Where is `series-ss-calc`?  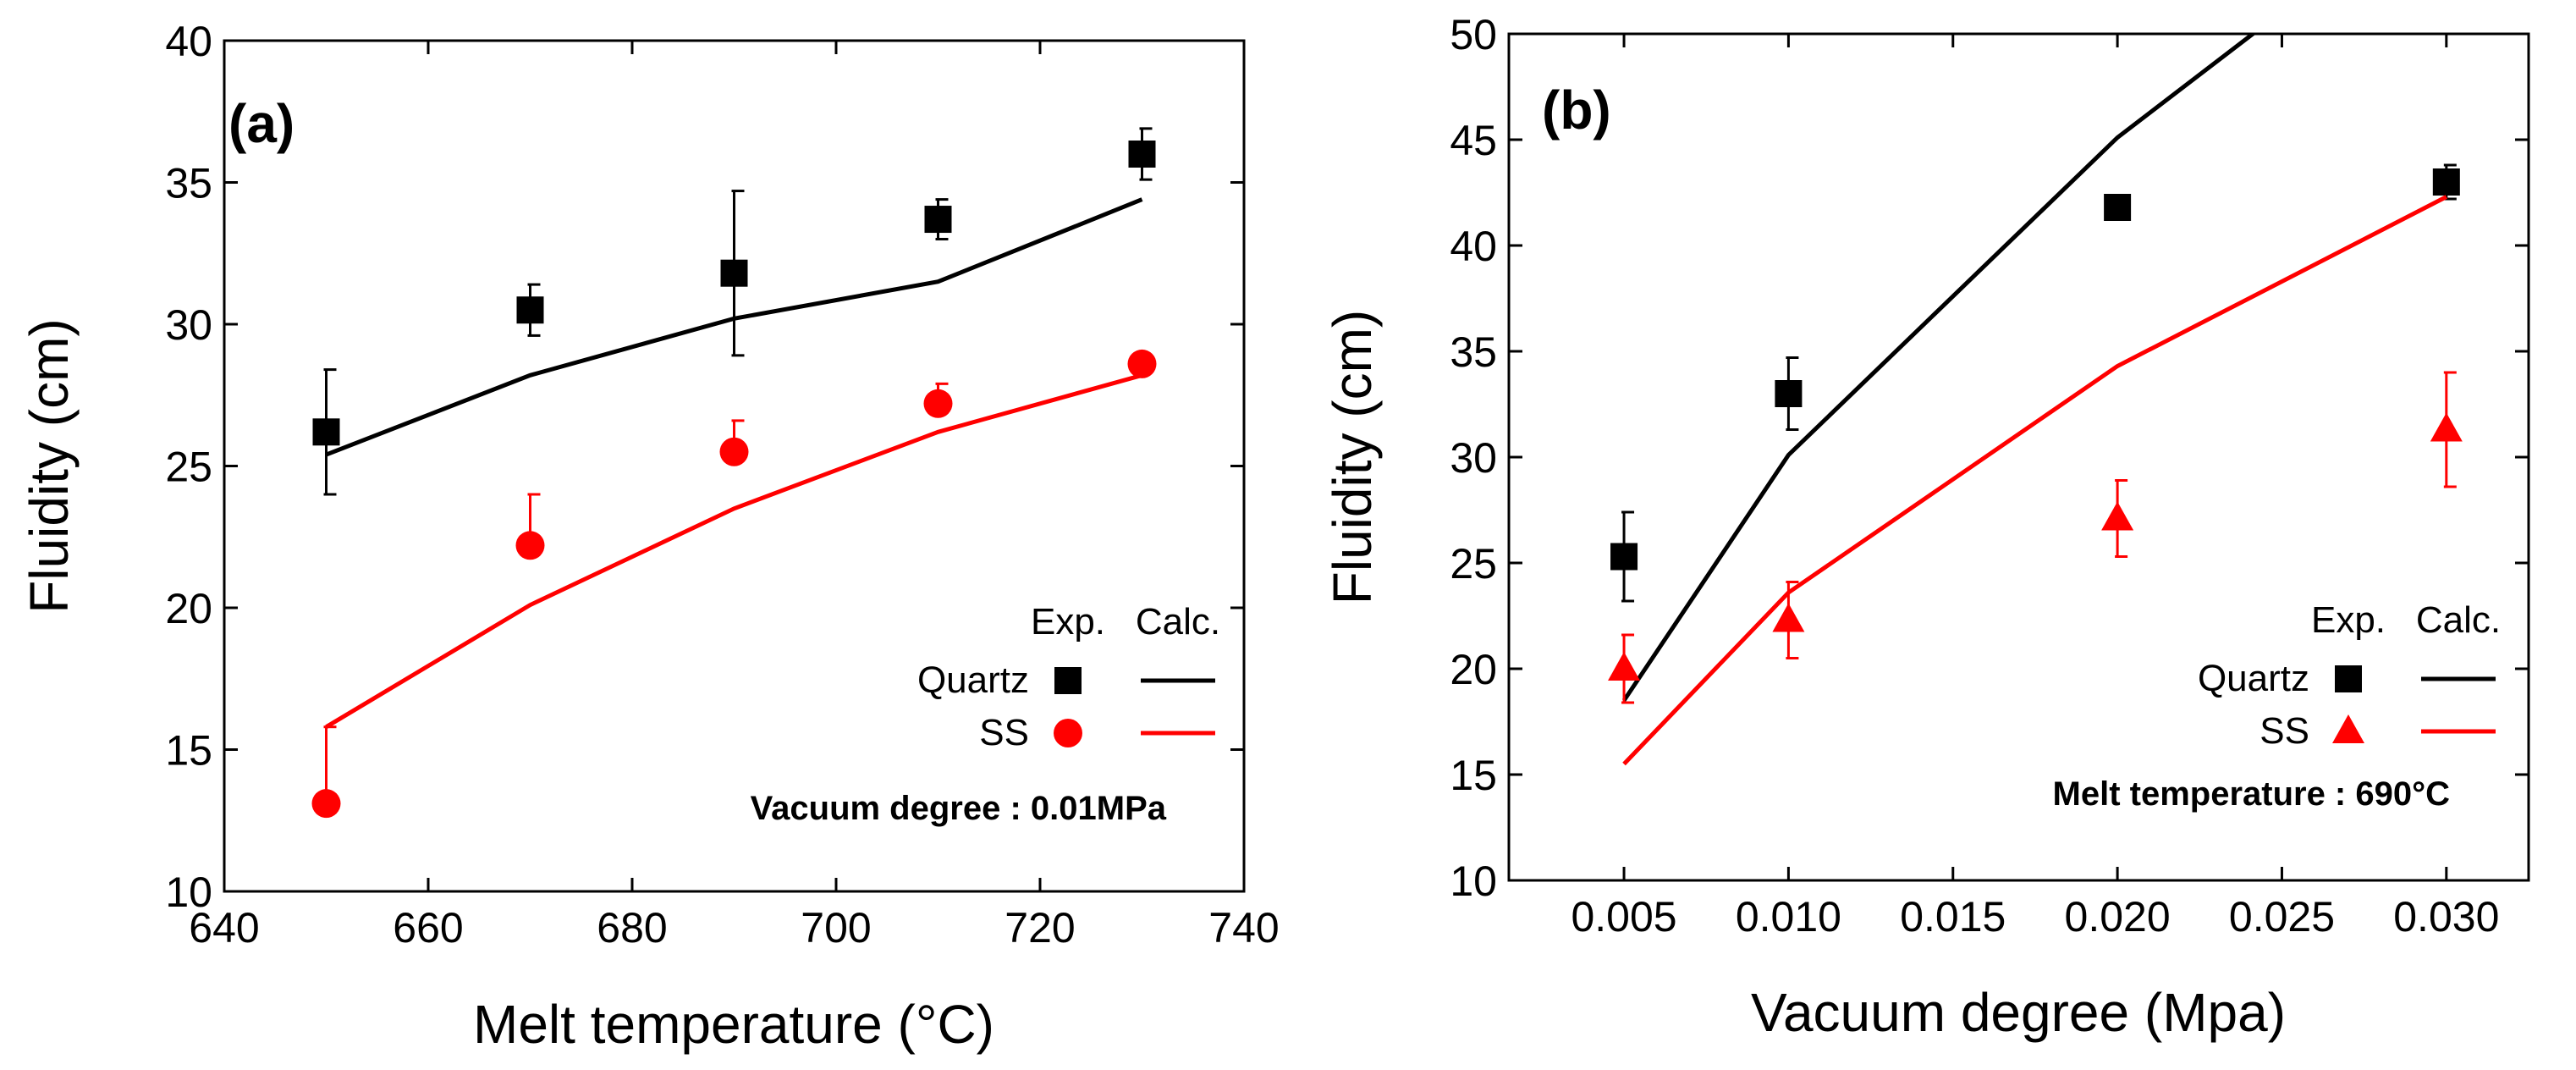 series-ss-calc is located at coordinates (734, 550).